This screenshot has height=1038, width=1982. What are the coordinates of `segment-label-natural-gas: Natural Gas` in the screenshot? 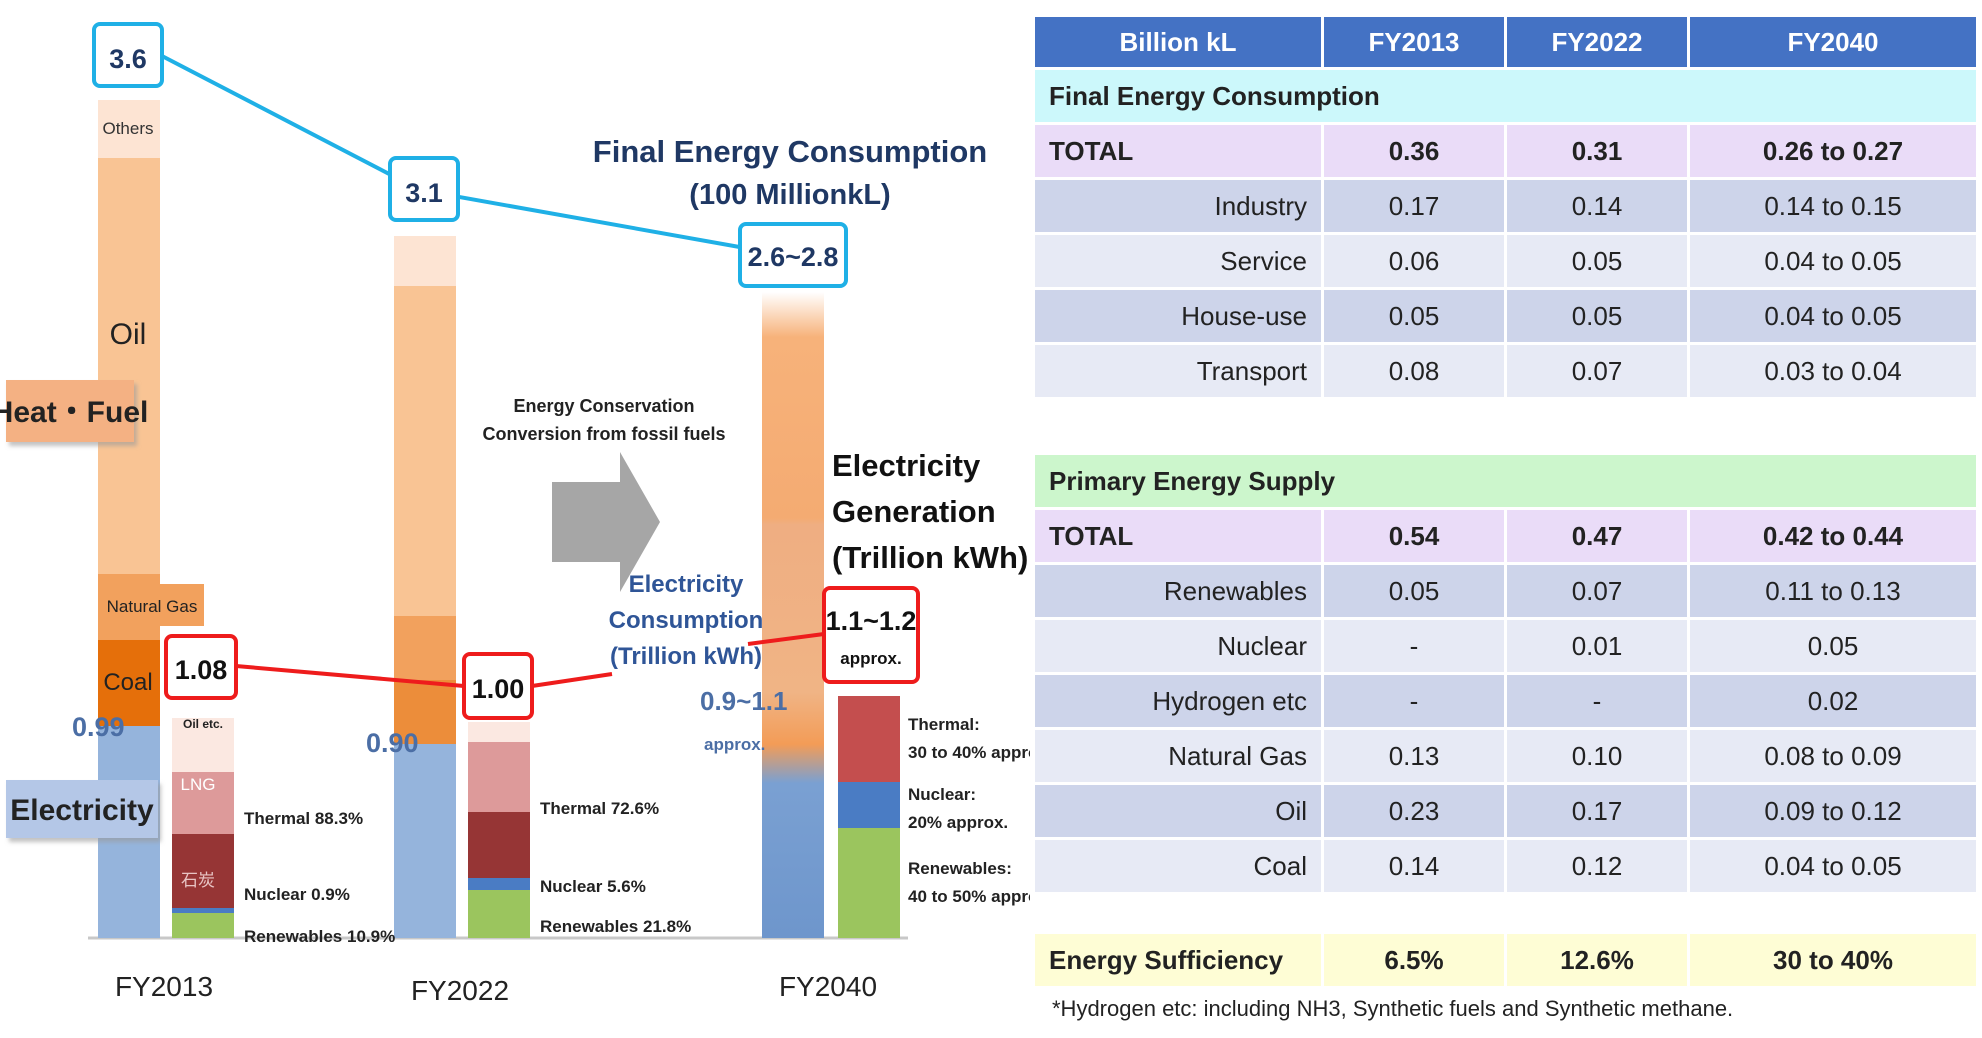 It's located at (152, 606).